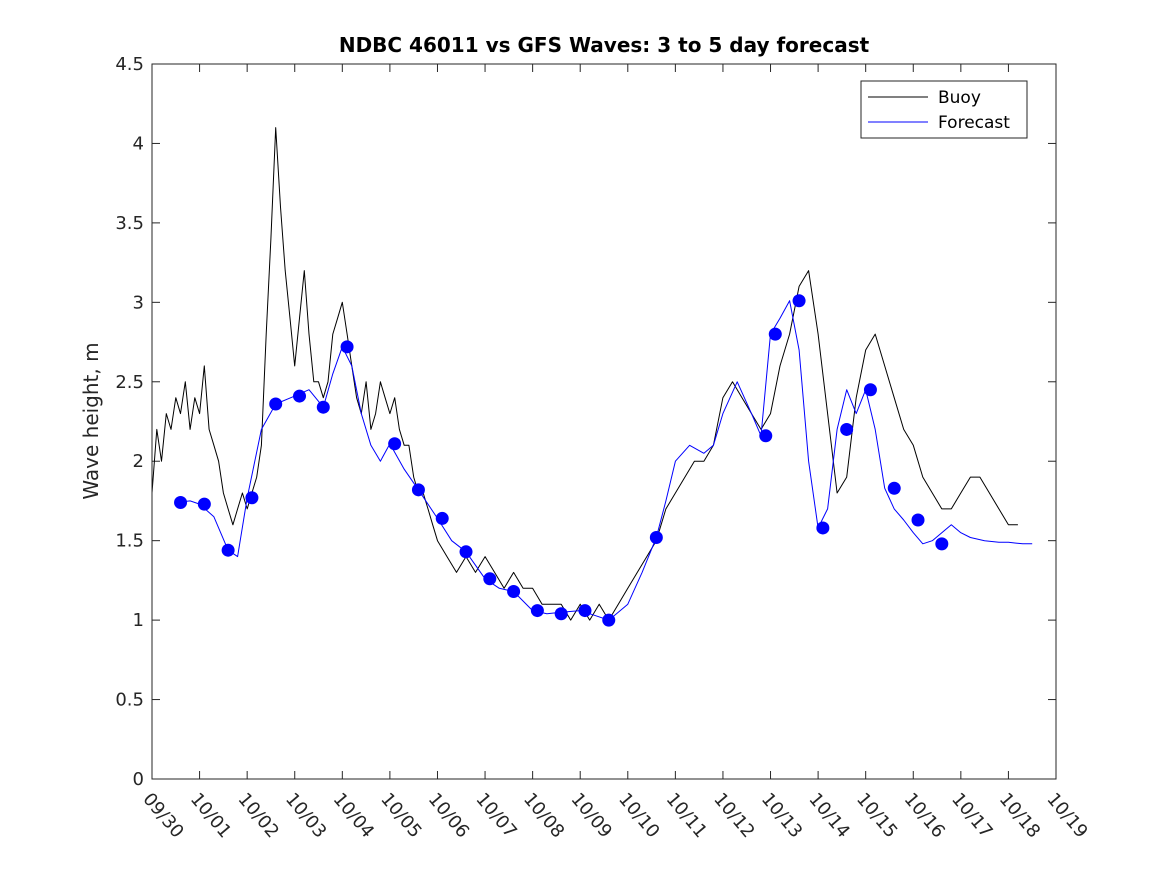 The image size is (1167, 875). I want to click on y-axis-label: Wave height, m, so click(91, 420).